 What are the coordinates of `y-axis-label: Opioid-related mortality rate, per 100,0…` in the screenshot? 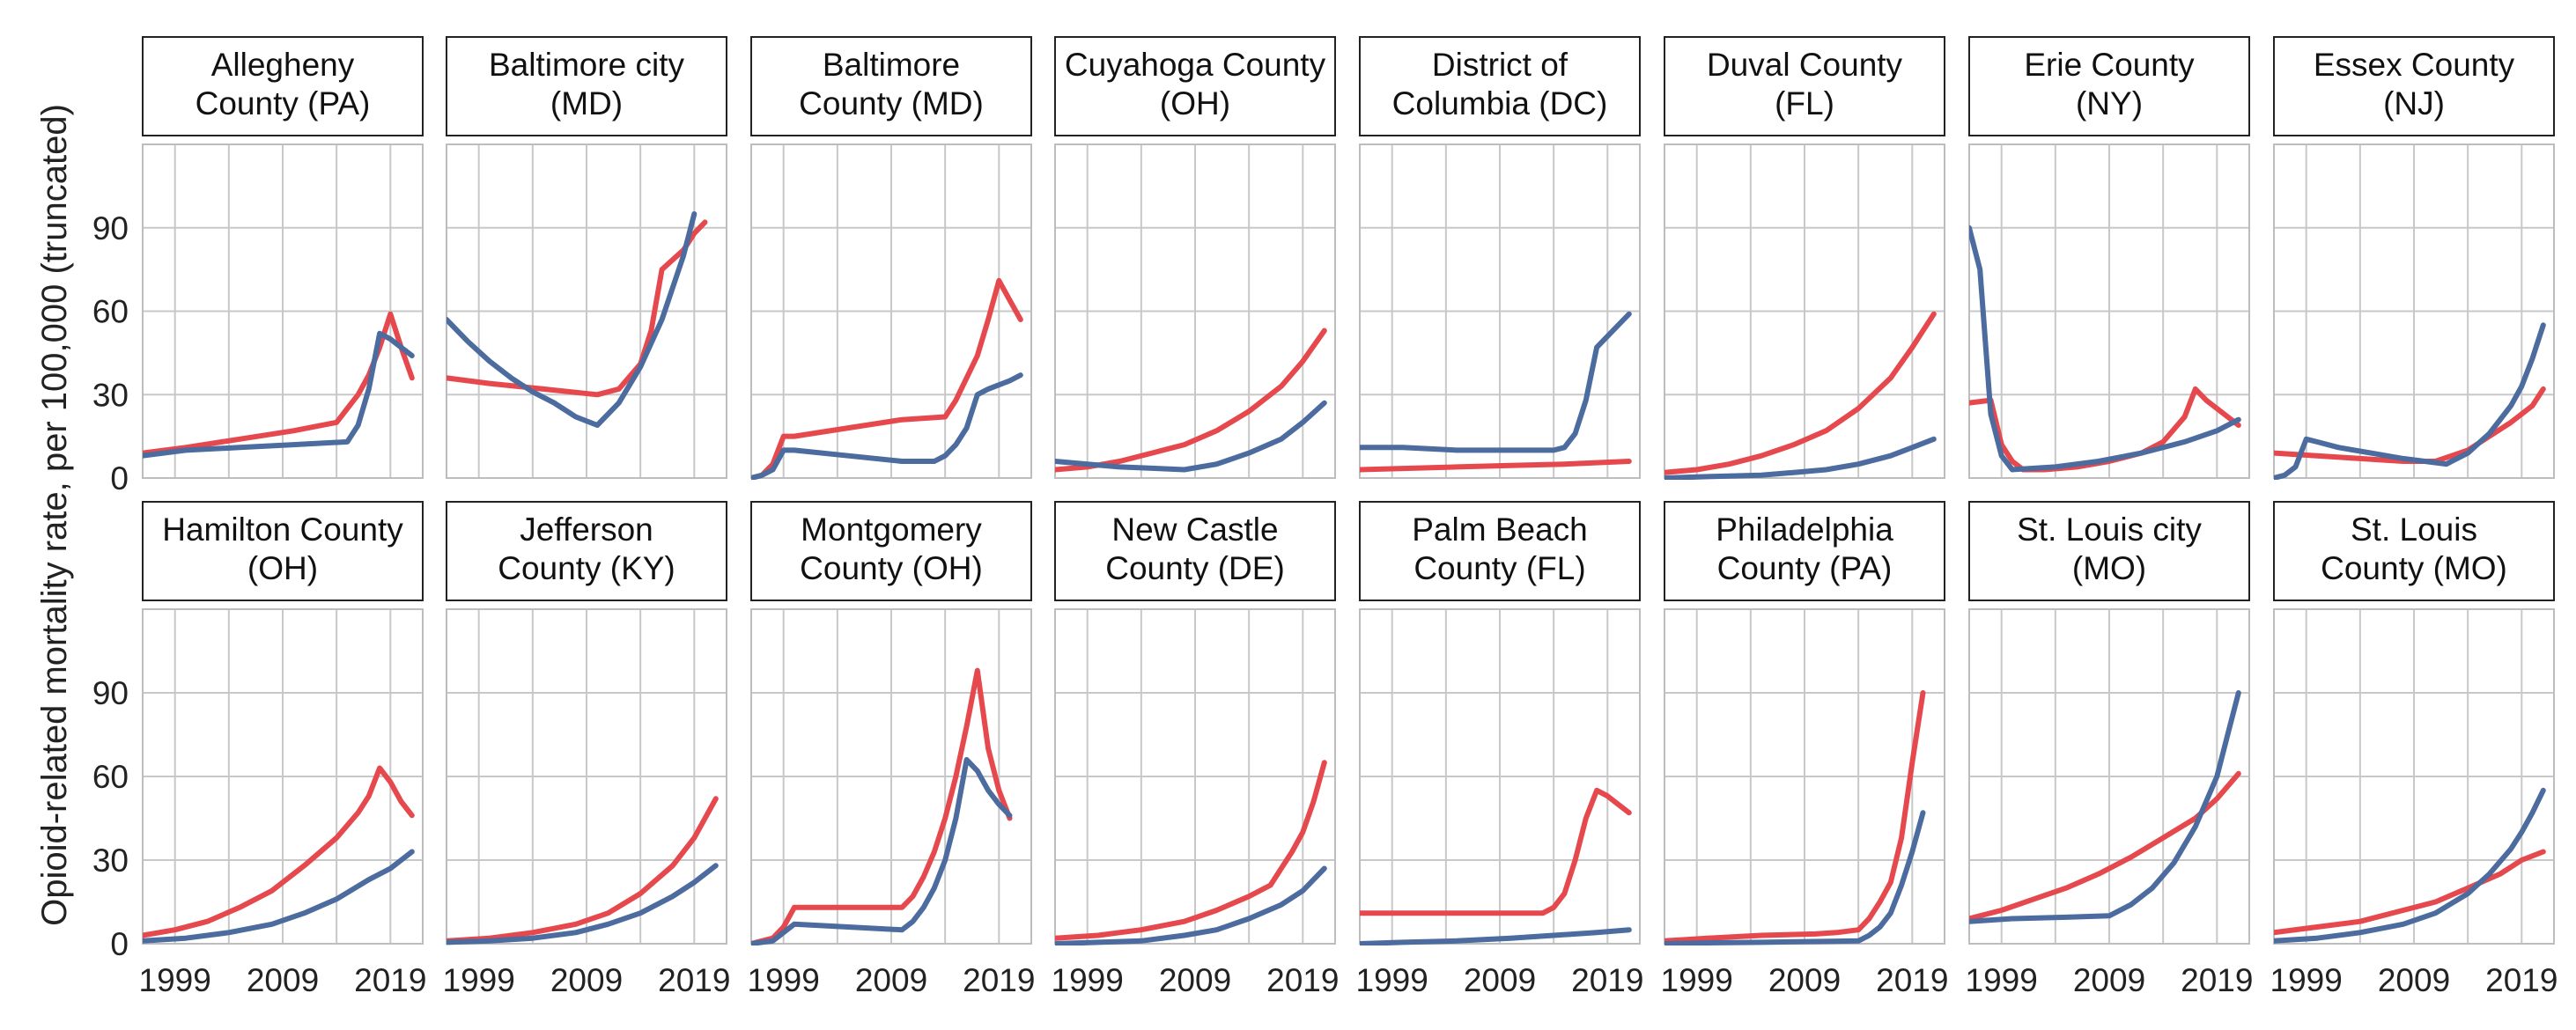 It's located at (54, 515).